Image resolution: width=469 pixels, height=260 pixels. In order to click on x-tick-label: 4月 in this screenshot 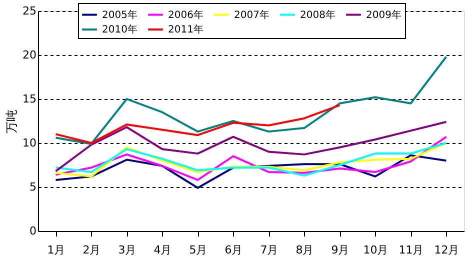, I will do `click(163, 250)`.